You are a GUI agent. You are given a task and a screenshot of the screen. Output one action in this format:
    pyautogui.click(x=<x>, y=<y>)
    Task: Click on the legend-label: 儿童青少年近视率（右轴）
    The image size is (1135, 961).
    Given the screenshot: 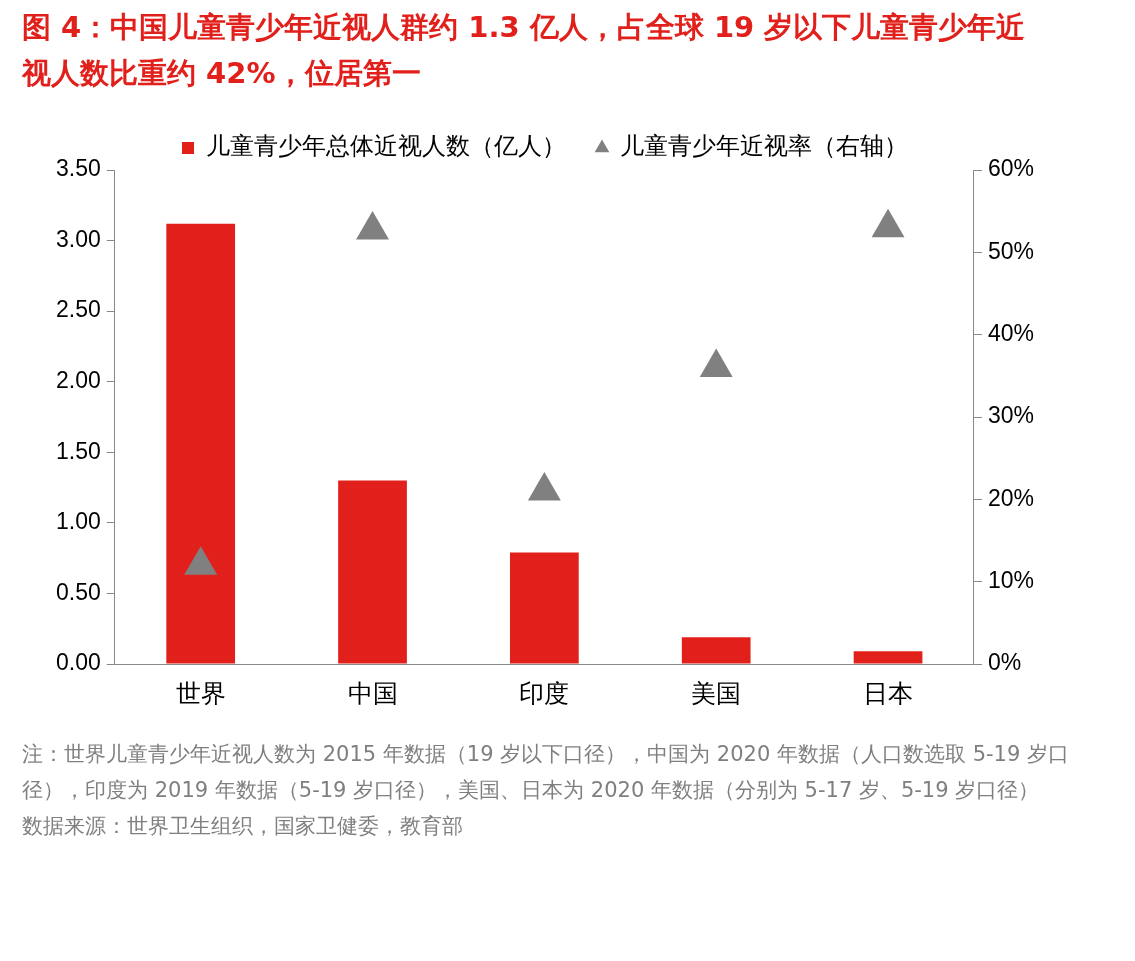 What is the action you would take?
    pyautogui.click(x=764, y=146)
    